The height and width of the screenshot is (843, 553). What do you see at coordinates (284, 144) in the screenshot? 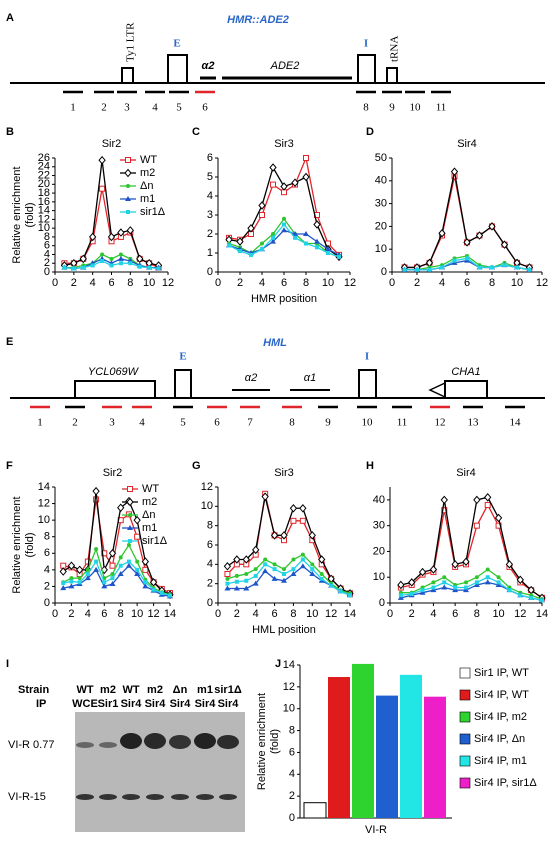
I see `chart-title: Sir3` at bounding box center [284, 144].